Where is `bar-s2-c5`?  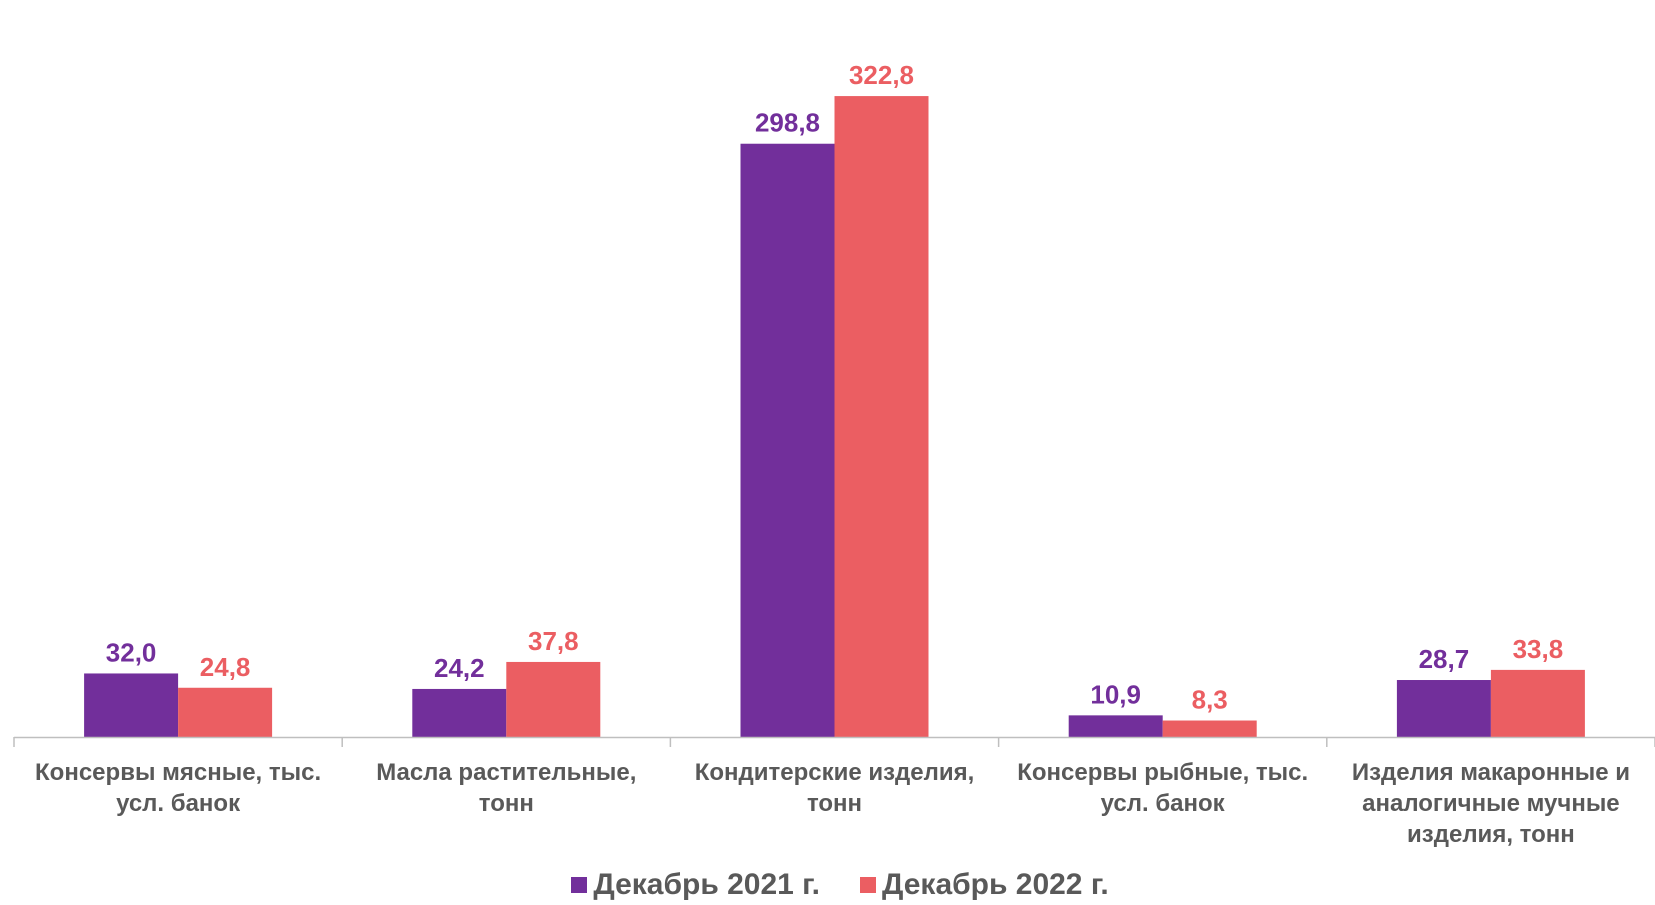
bar-s2-c5 is located at coordinates (1537, 703).